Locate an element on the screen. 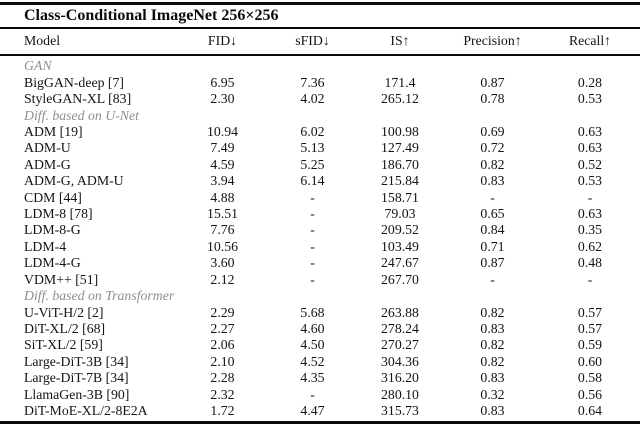 The height and width of the screenshot is (427, 640). model-cell: CDM [44] is located at coordinates (53, 197).